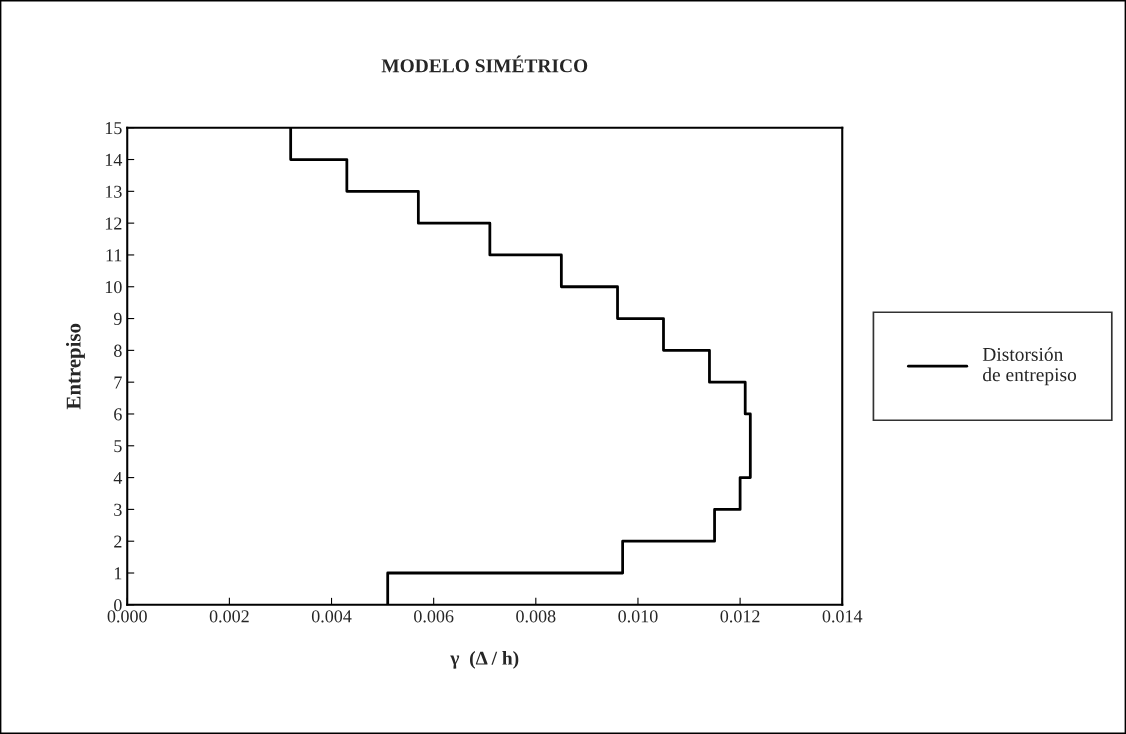 The image size is (1126, 734). Describe the element at coordinates (842, 616) in the screenshot. I see `x-tick-label: 0.014` at that location.